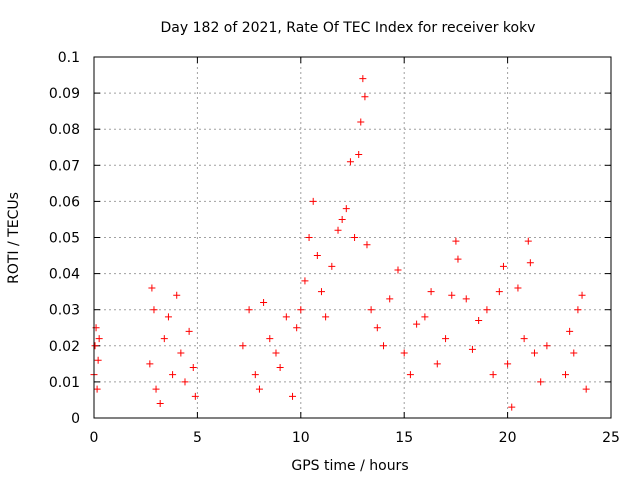  I want to click on y-tick-label: 0.04, so click(64, 275).